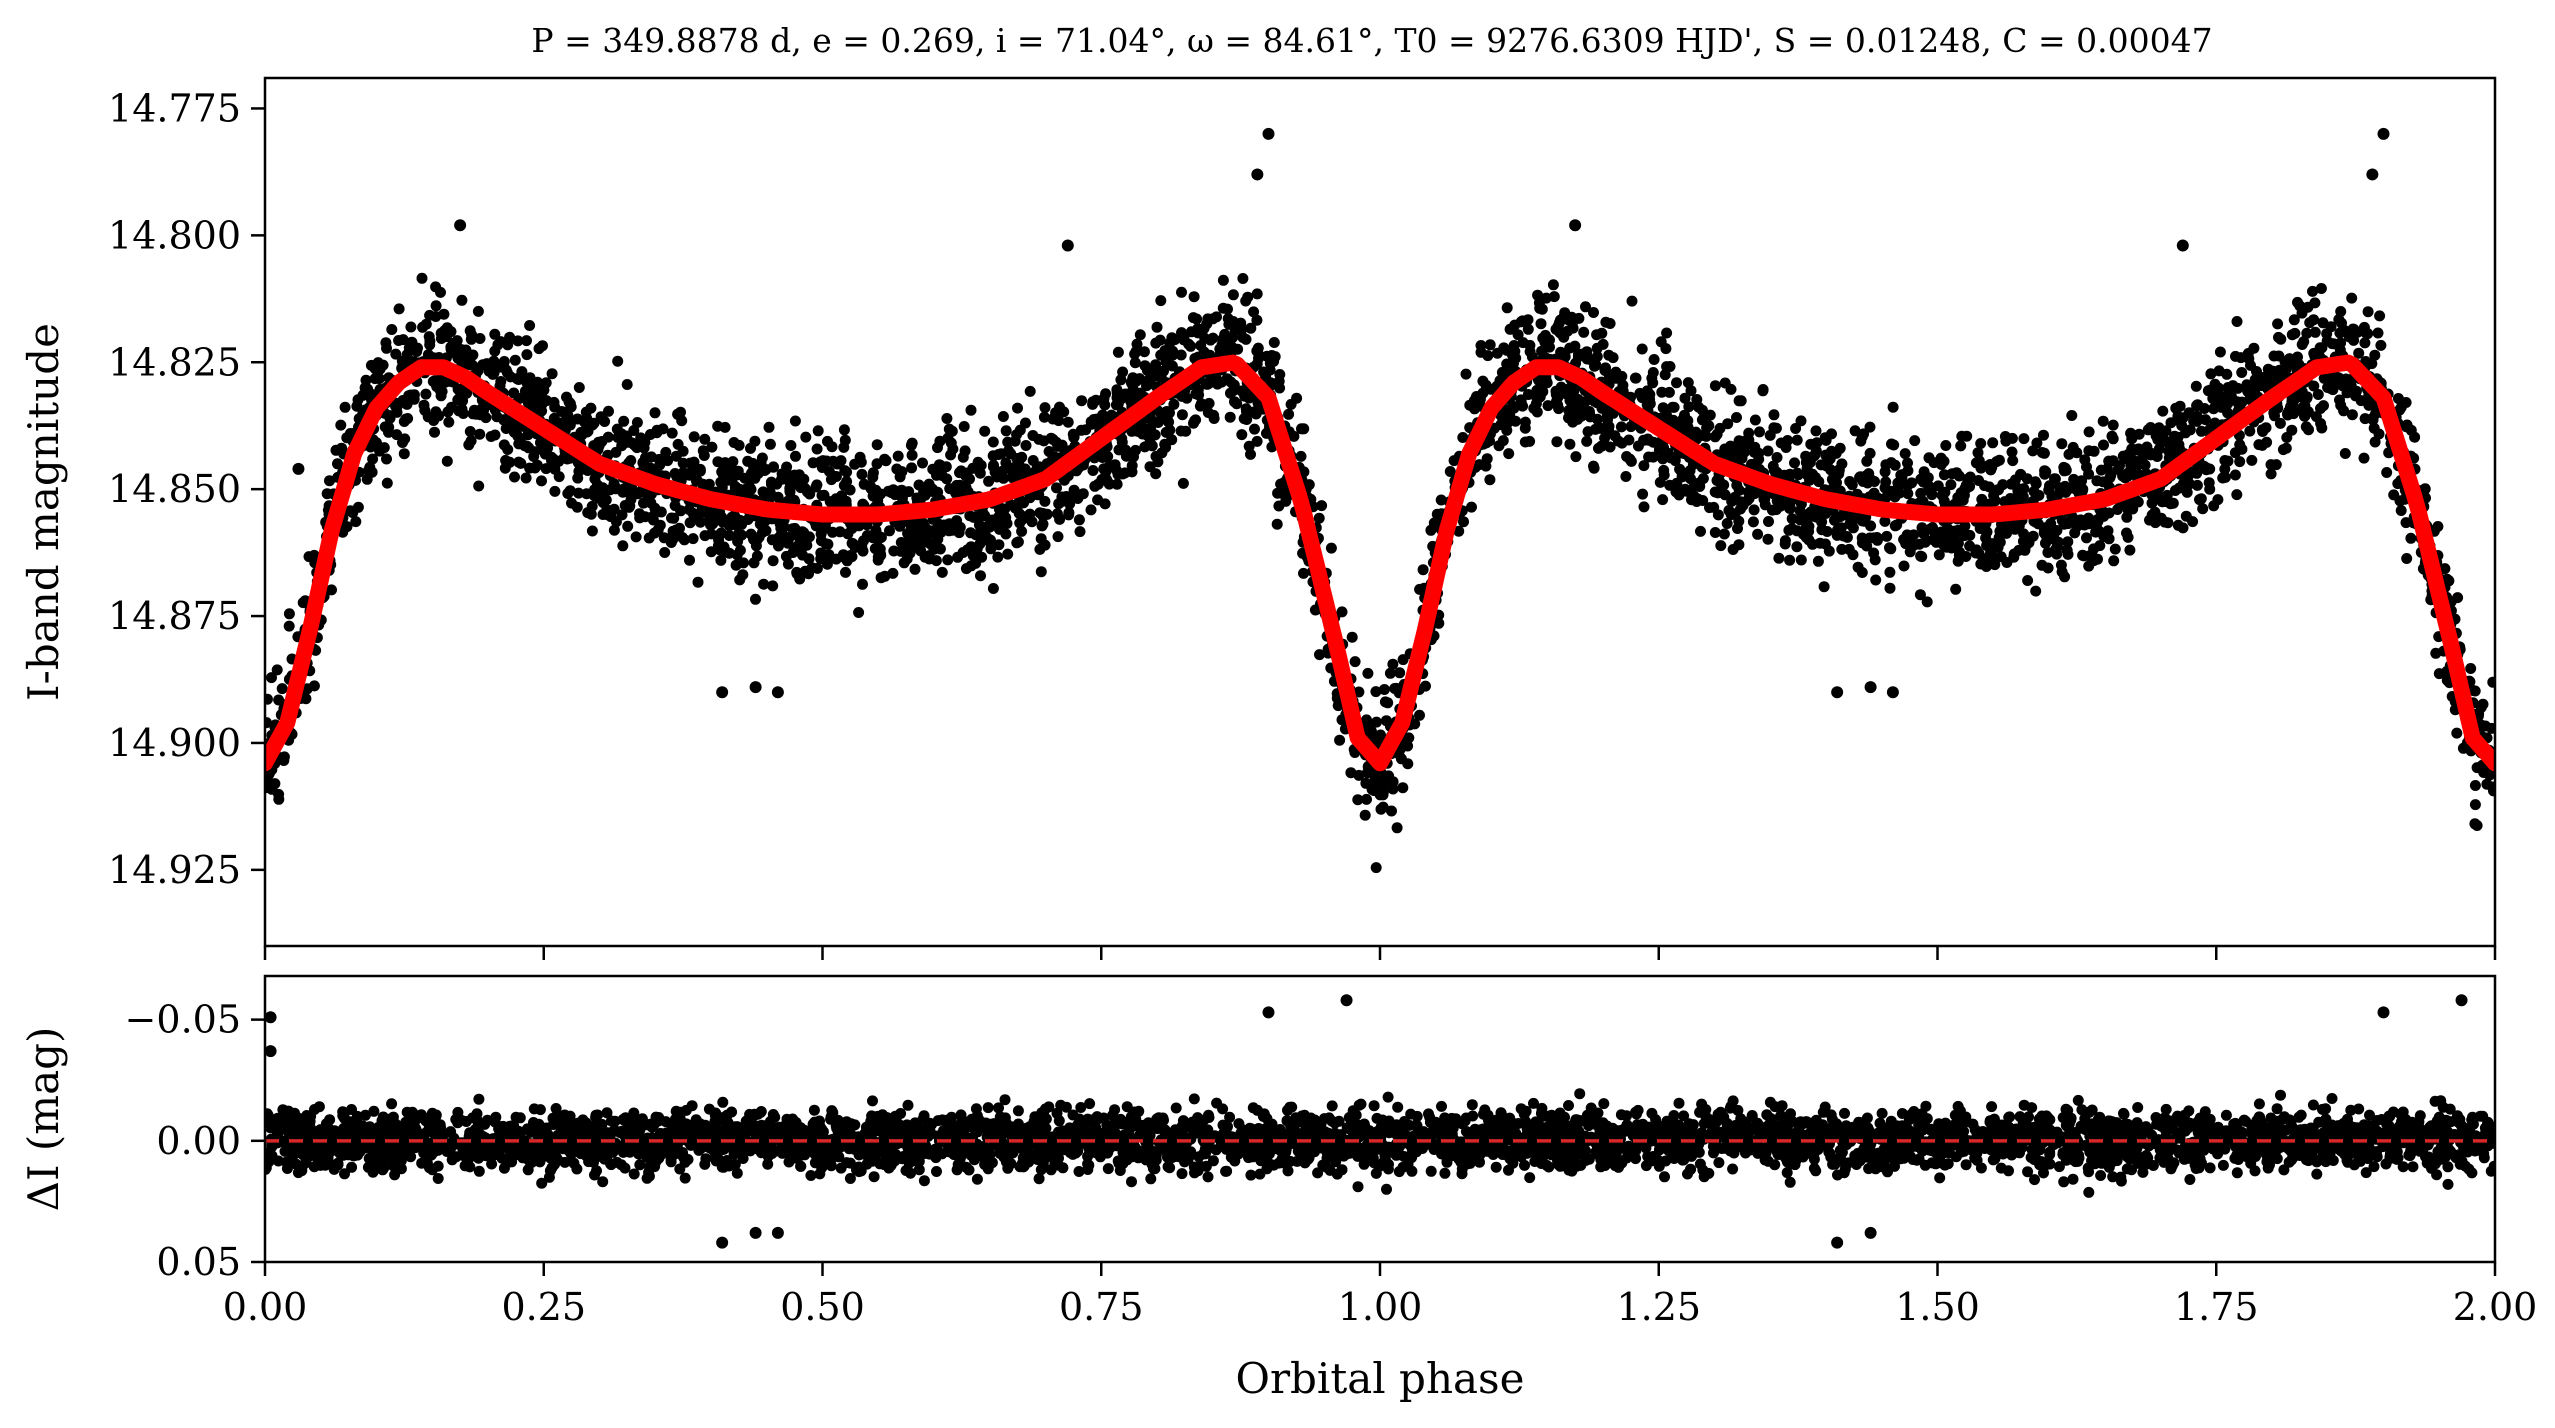 Image resolution: width=2555 pixels, height=1428 pixels. Describe the element at coordinates (2383, 133) in the screenshot. I see `observation-outlier` at that location.